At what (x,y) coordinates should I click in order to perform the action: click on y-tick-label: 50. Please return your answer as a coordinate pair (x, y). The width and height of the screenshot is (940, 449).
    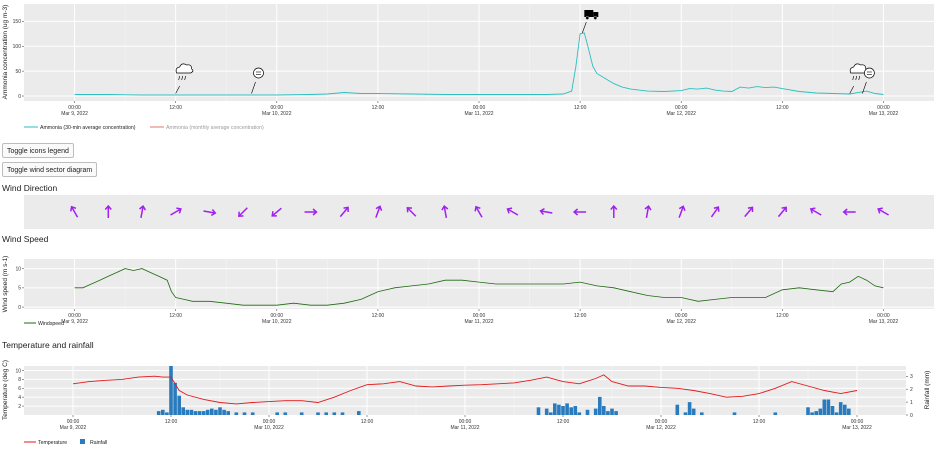
    Looking at the image, I should click on (18, 72).